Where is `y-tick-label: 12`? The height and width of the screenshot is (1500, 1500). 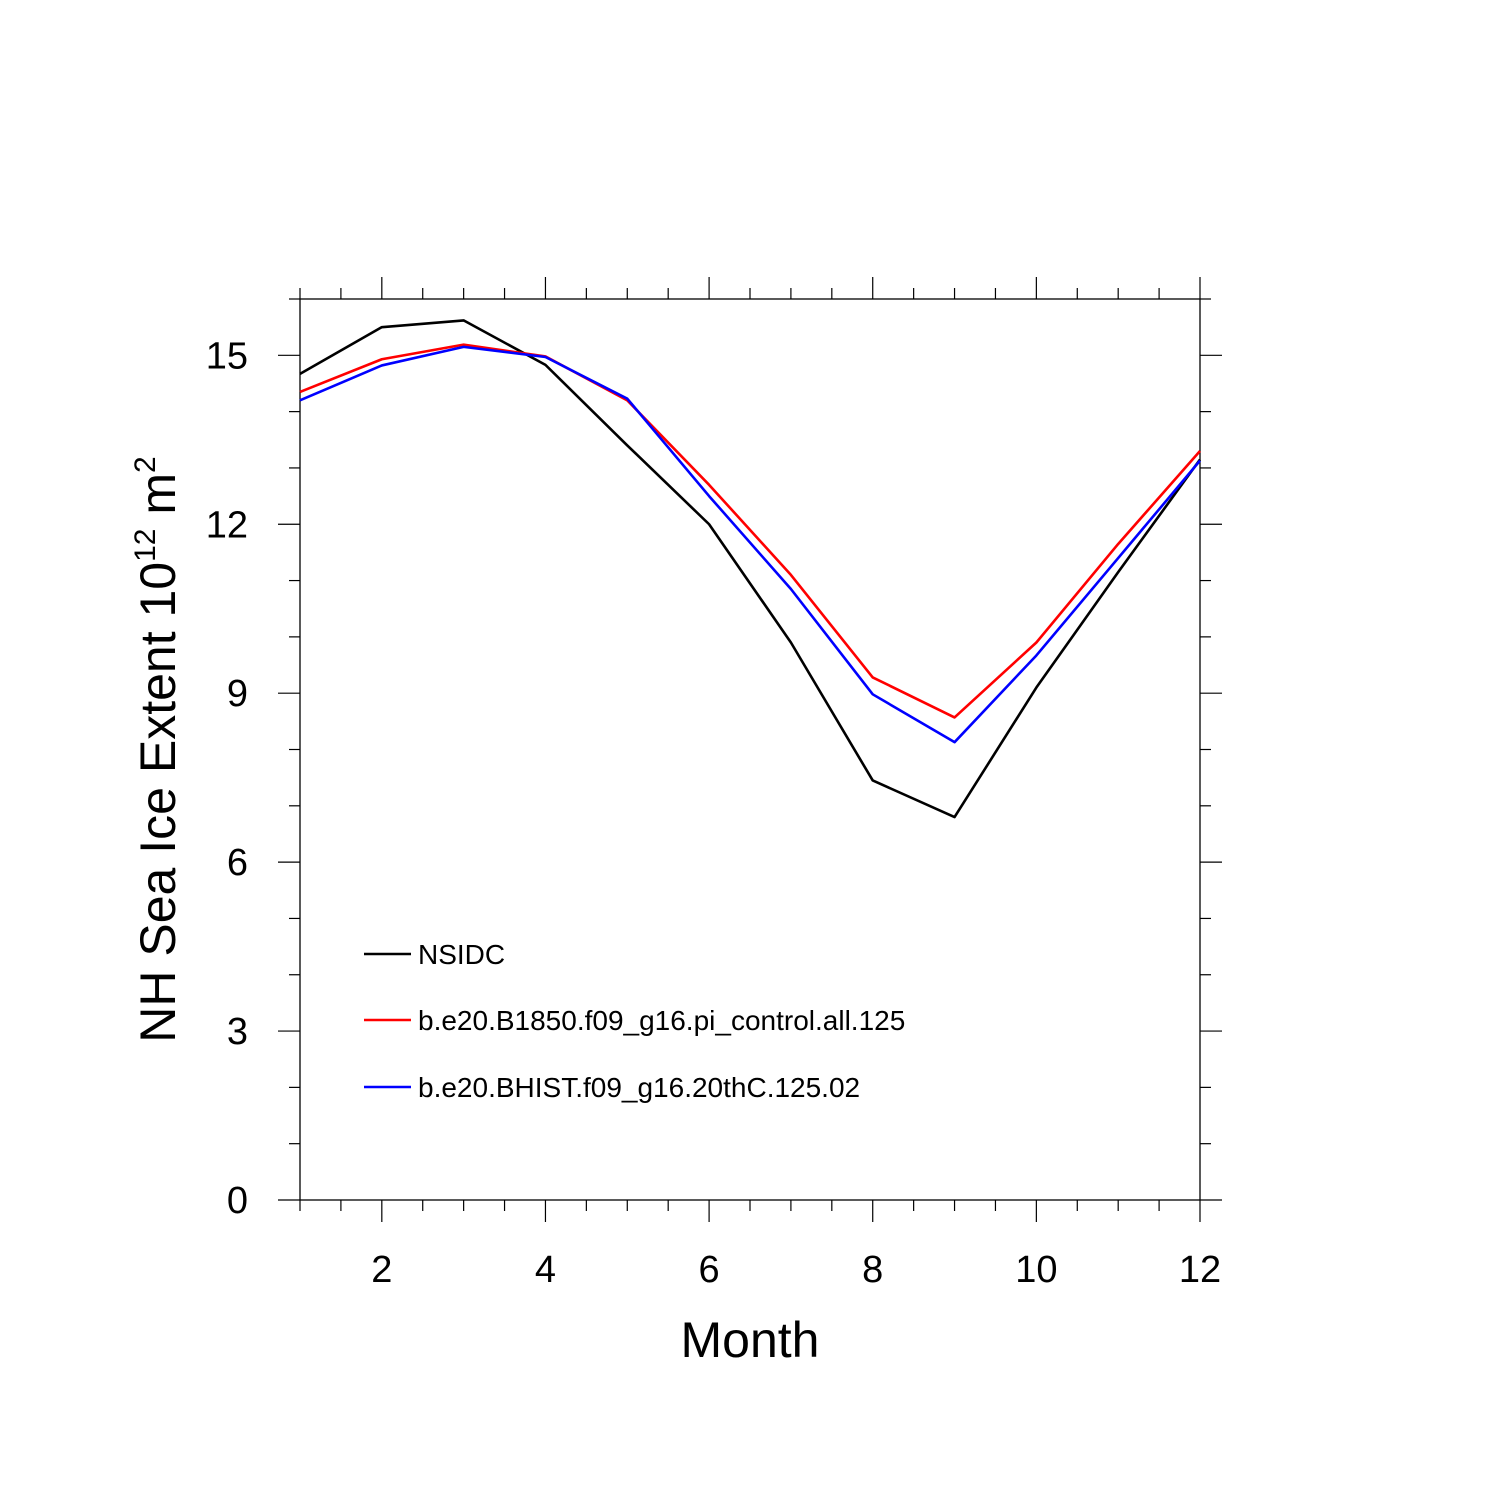
y-tick-label: 12 is located at coordinates (227, 525).